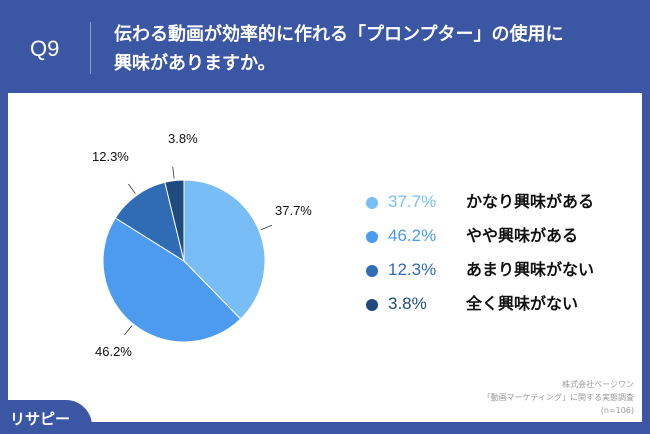 The width and height of the screenshot is (650, 434). What do you see at coordinates (110, 156) in the screenshot?
I see `data-label: 12.3%` at bounding box center [110, 156].